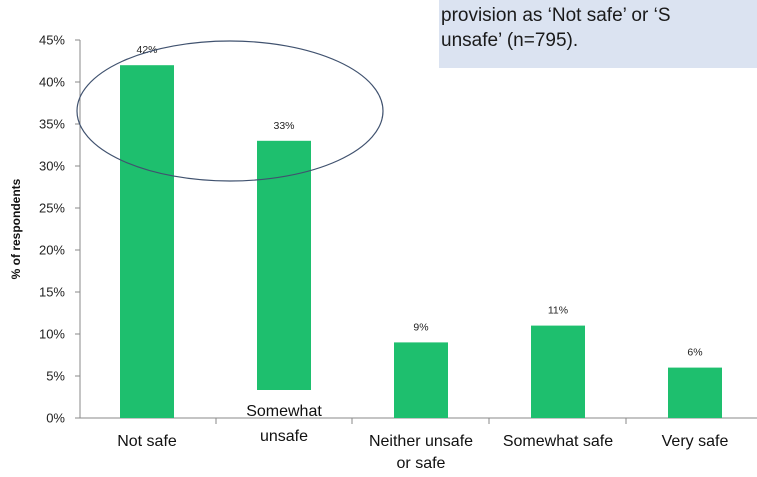 The height and width of the screenshot is (477, 757). What do you see at coordinates (52, 166) in the screenshot?
I see `y-tick-label: 30%` at bounding box center [52, 166].